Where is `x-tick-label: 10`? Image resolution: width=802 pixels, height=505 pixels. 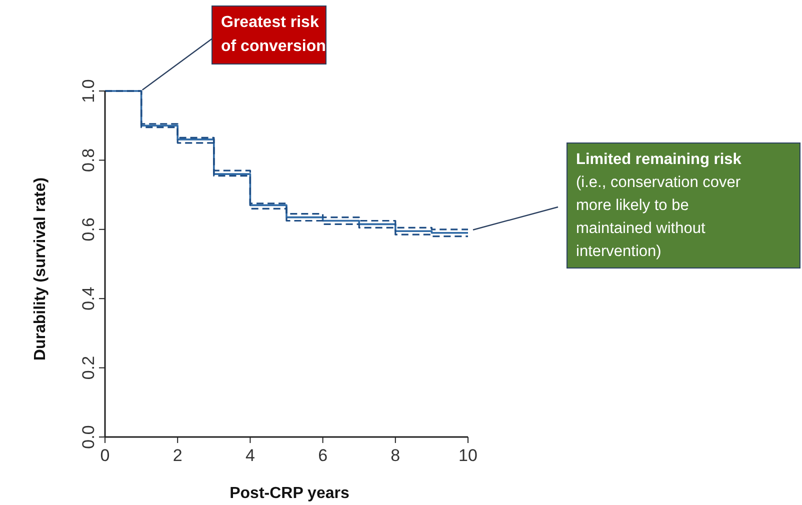
x-tick-label: 10 is located at coordinates (468, 455).